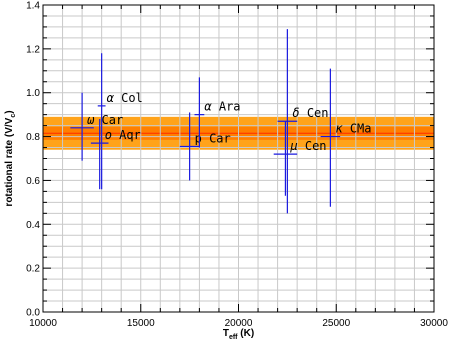 The width and height of the screenshot is (453, 349). Describe the element at coordinates (346, 137) in the screenshot. I see `data-point: κ CMa` at that location.